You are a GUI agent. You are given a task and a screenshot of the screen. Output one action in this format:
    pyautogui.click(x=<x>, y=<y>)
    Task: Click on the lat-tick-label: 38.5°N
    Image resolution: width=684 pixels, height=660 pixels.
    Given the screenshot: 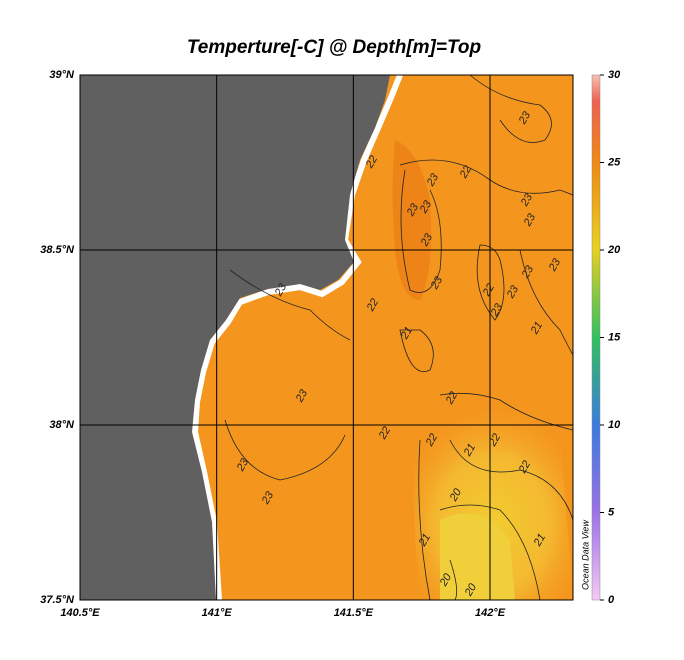 What is the action you would take?
    pyautogui.click(x=57, y=250)
    